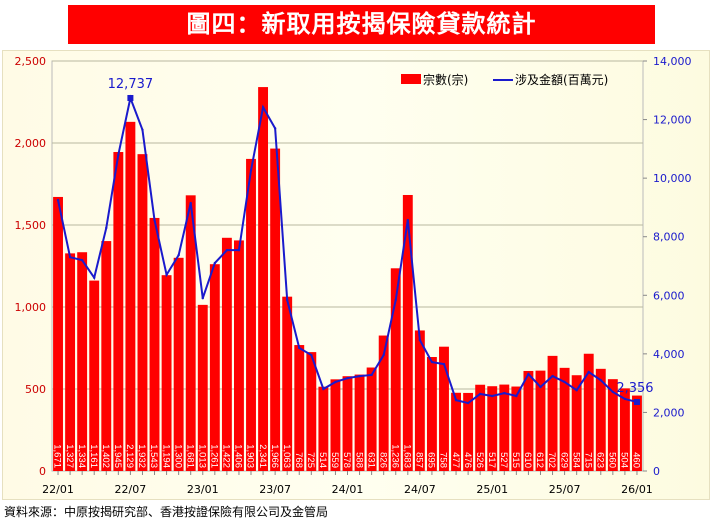 Image resolution: width=711 pixels, height=528 pixels. I want to click on right-axis-tick: 12,000, so click(672, 120).